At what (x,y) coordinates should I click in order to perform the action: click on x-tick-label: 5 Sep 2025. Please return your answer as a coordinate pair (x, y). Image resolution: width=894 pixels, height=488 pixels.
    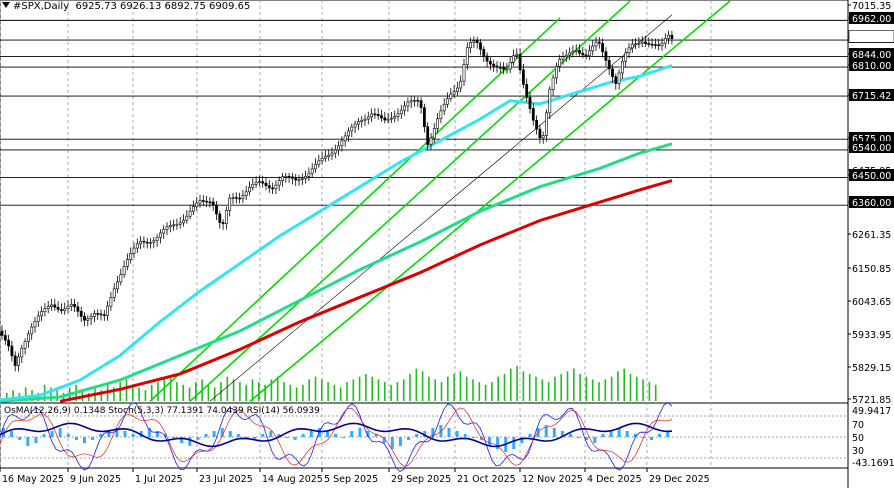
    Looking at the image, I should click on (351, 479).